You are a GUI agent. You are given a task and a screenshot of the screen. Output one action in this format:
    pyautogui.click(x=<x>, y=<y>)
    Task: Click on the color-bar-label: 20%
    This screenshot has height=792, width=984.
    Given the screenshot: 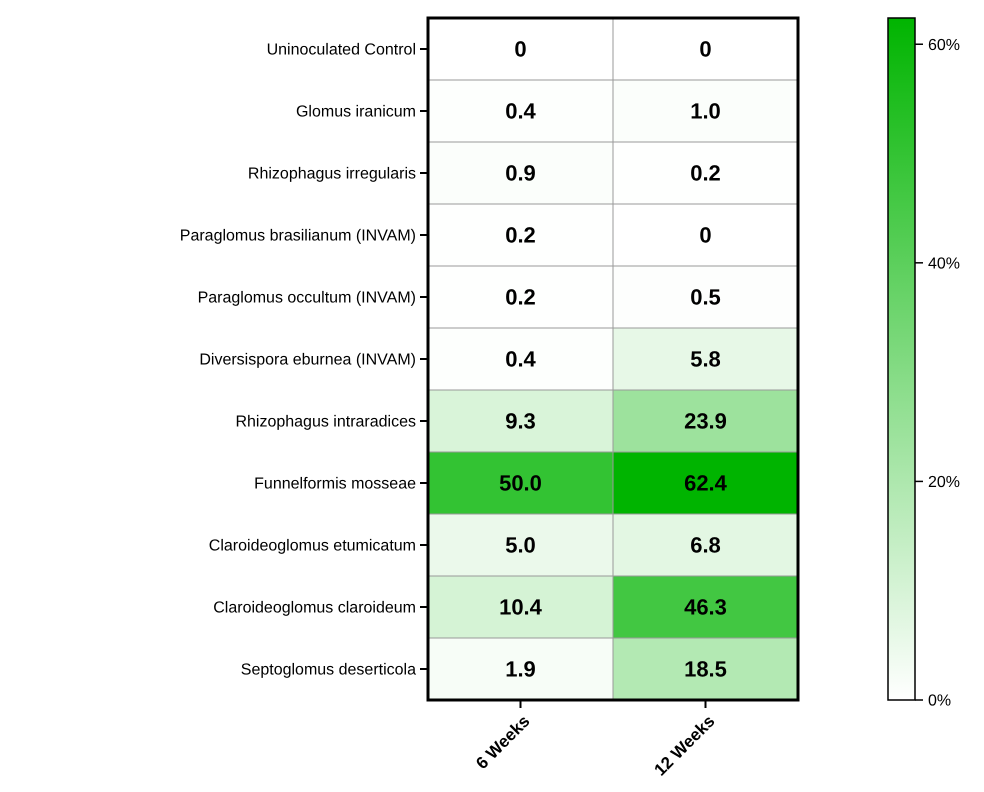 What is the action you would take?
    pyautogui.click(x=944, y=483)
    